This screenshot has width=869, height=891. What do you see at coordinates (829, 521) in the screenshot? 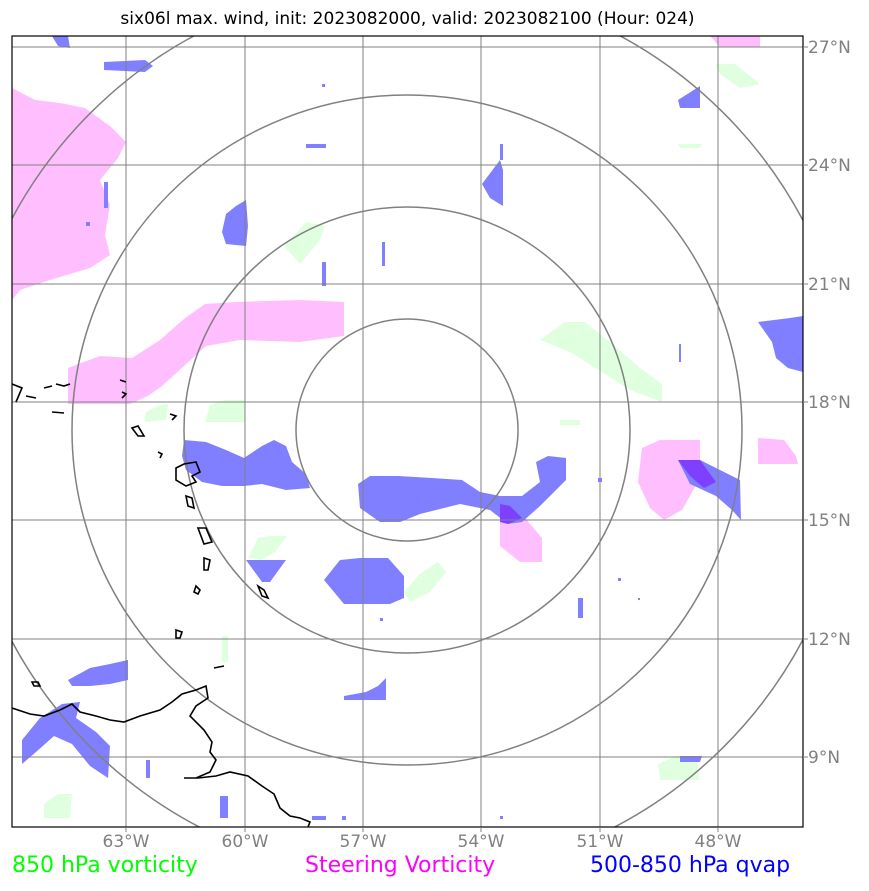
I see `lat-label: 15°N` at bounding box center [829, 521].